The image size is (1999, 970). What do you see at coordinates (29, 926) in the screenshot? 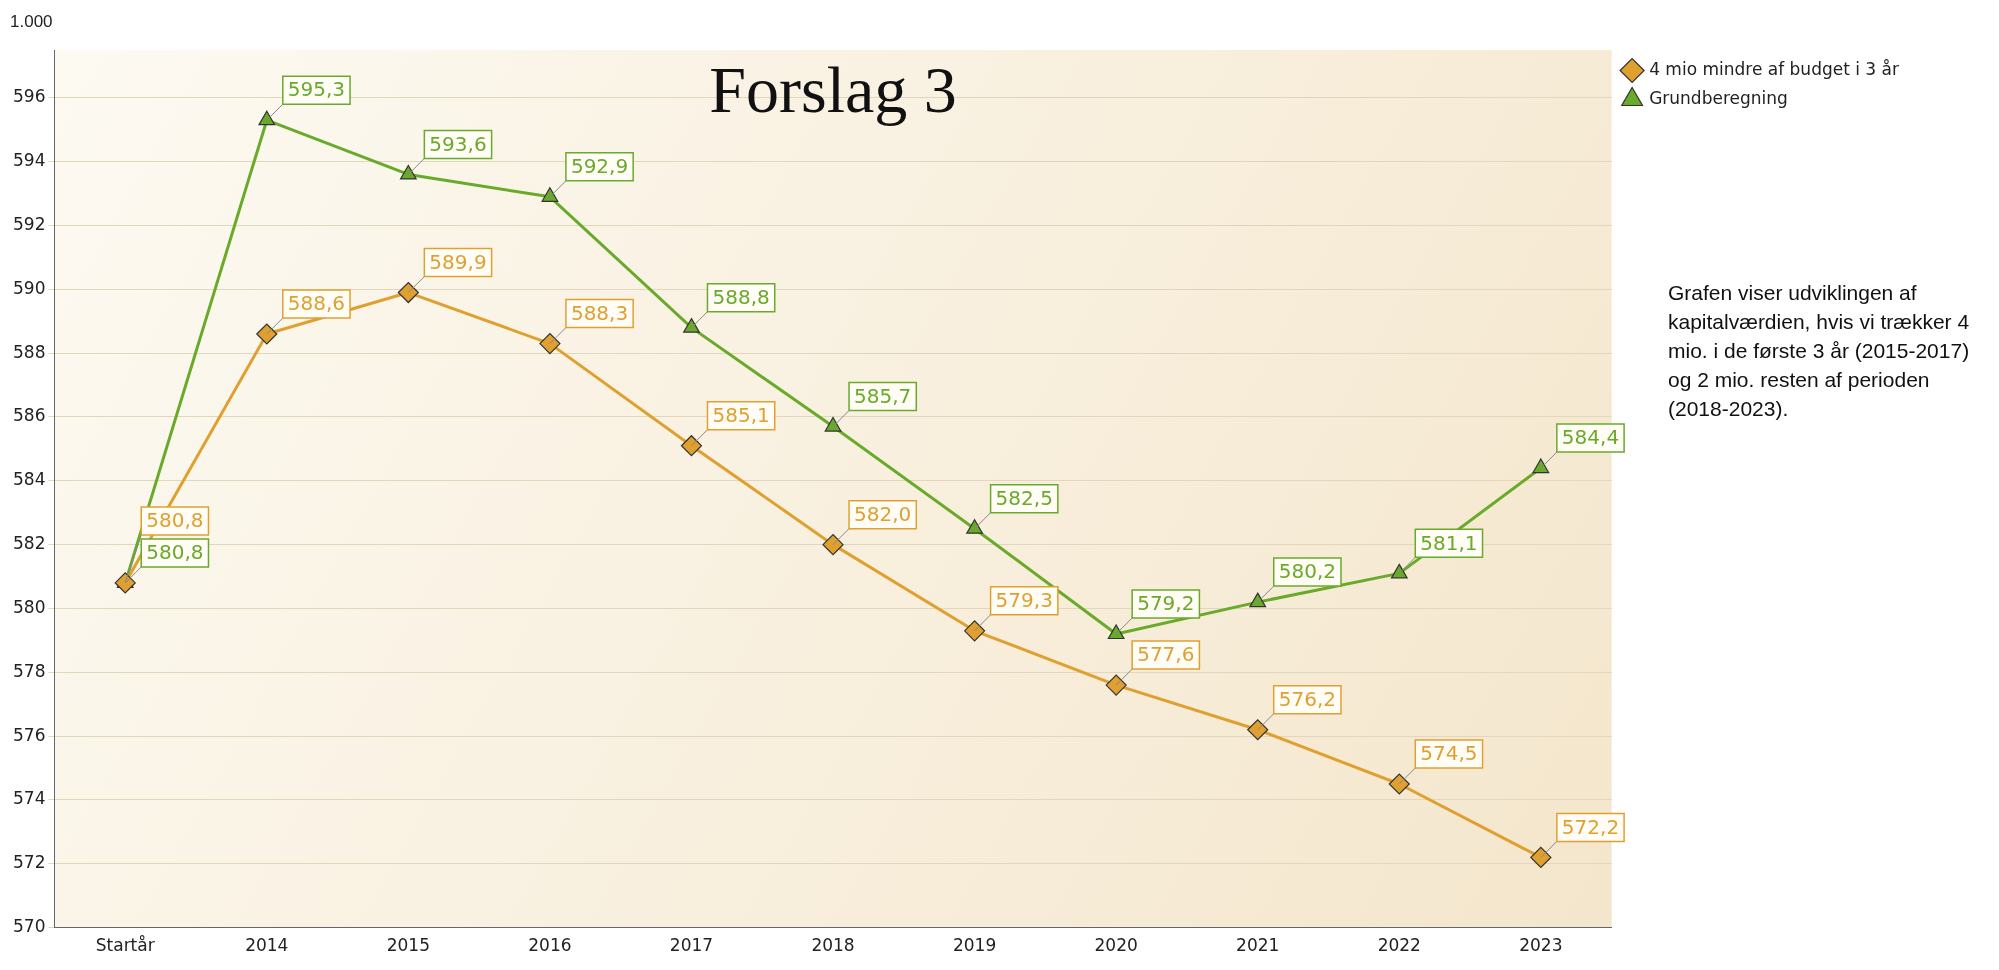
I see `y-tick-label: 570` at bounding box center [29, 926].